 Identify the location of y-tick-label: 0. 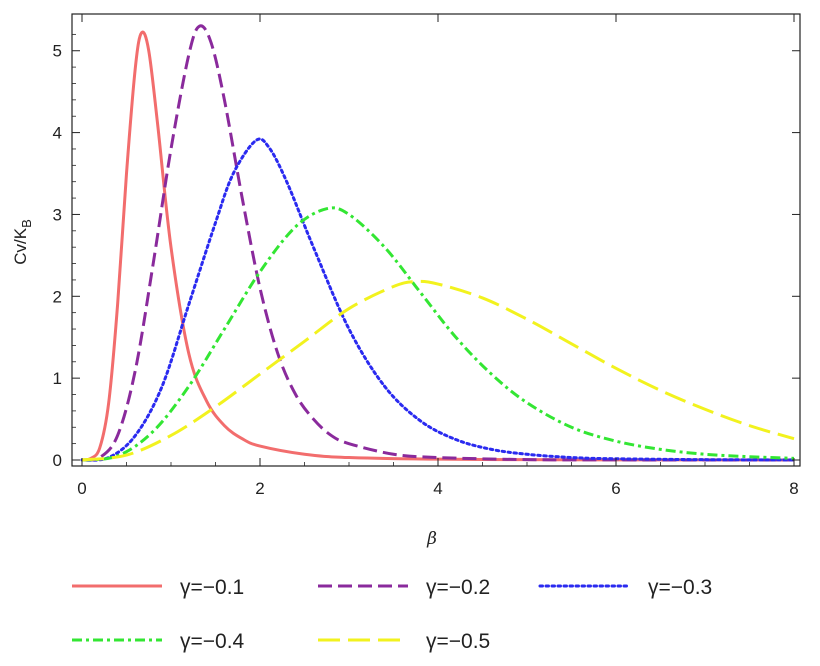
(57, 460).